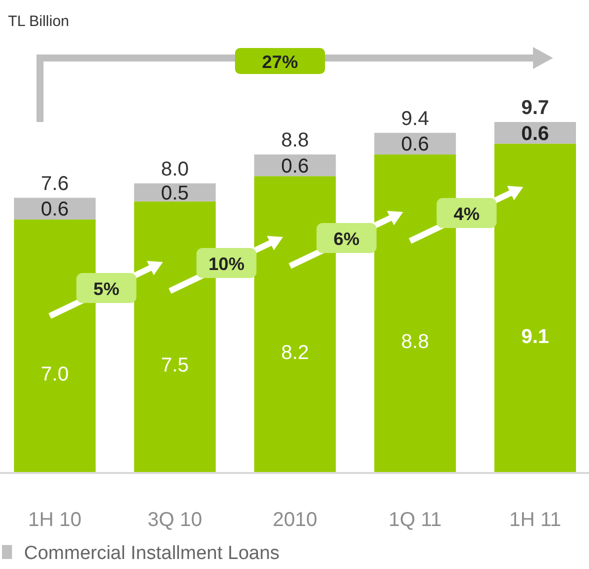 The height and width of the screenshot is (569, 589). I want to click on x-tick-label: 1H 11, so click(535, 520).